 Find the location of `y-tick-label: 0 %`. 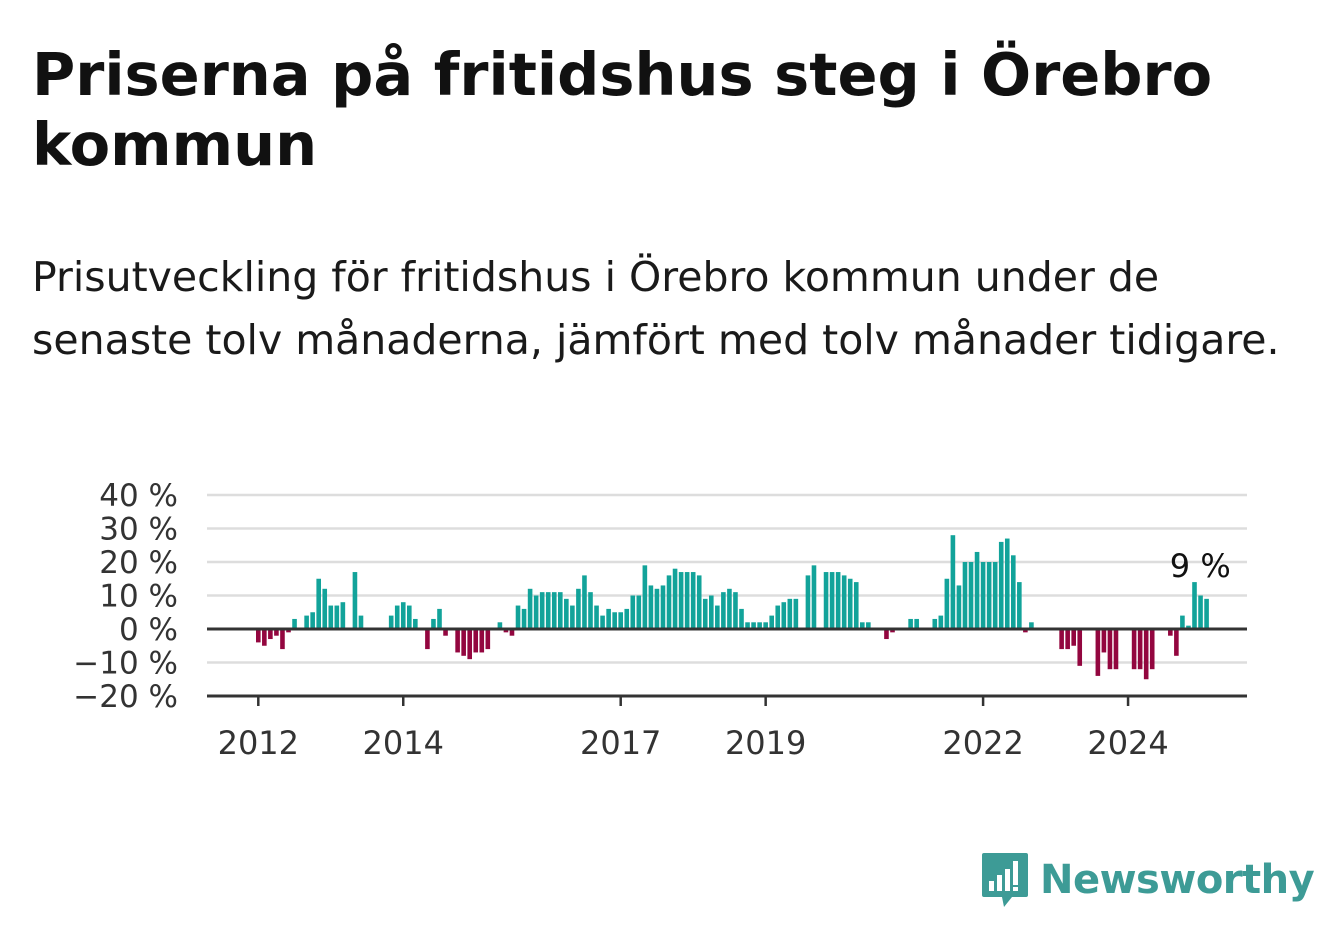

y-tick-label: 0 % is located at coordinates (148, 630).